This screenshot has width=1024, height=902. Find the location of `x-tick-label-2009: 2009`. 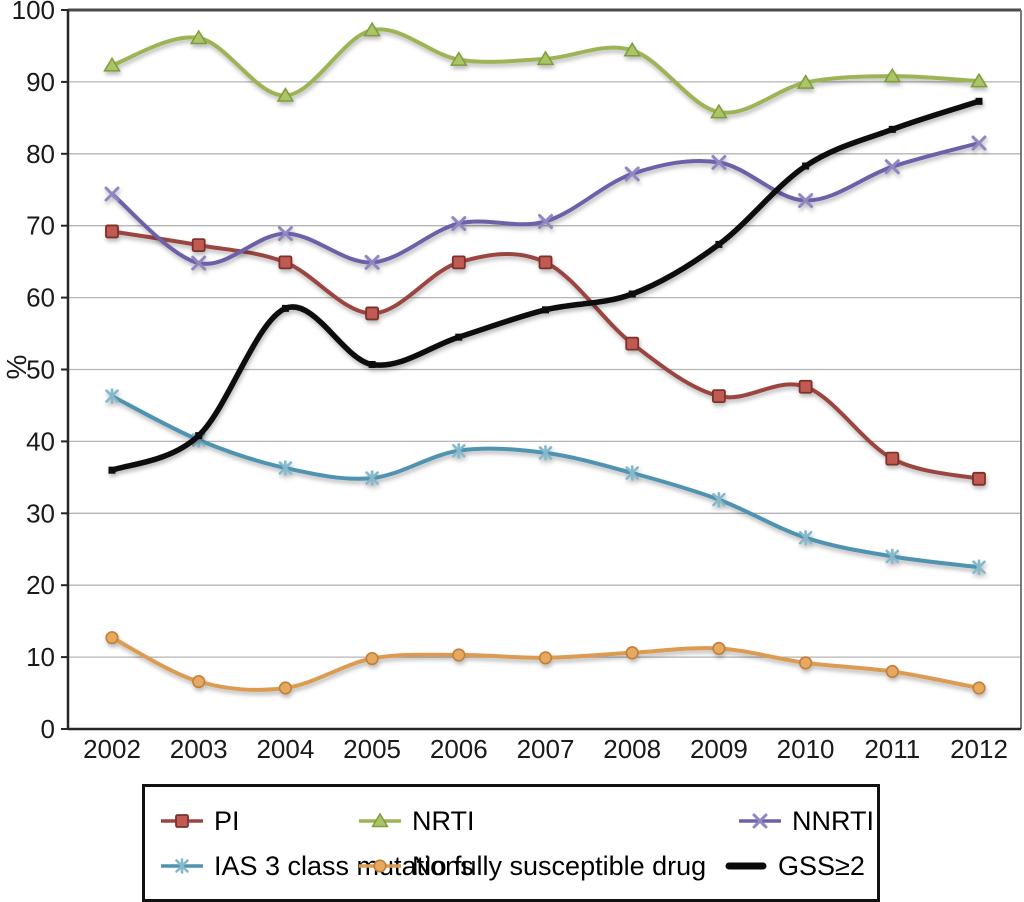

x-tick-label-2009: 2009 is located at coordinates (719, 749).